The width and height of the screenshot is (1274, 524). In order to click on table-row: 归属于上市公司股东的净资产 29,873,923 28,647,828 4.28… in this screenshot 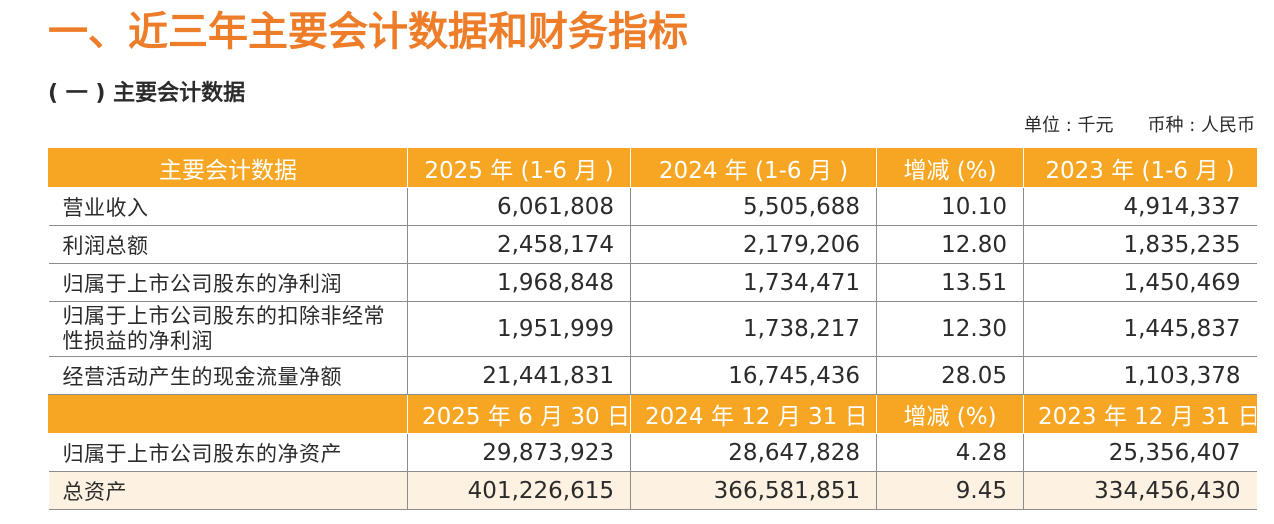, I will do `click(652, 452)`.